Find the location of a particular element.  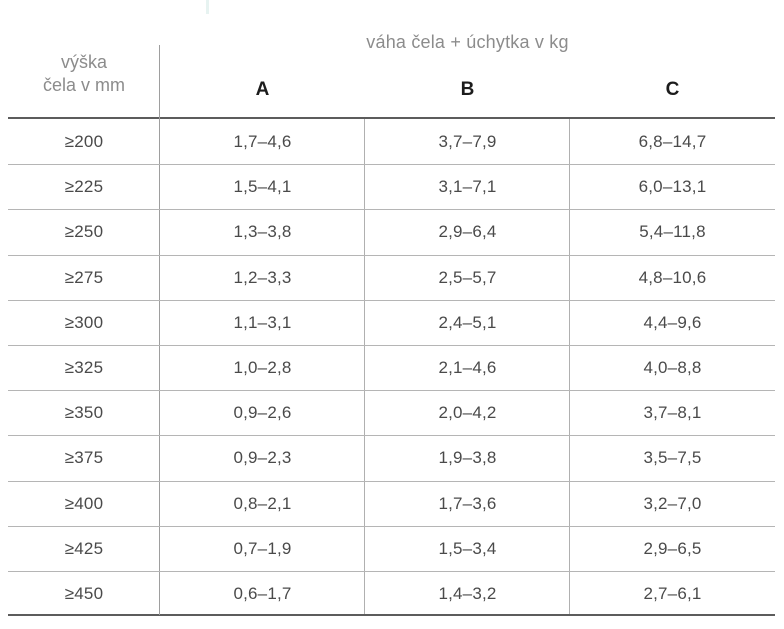

row-header-label: výška čela v mm is located at coordinates (84, 74).